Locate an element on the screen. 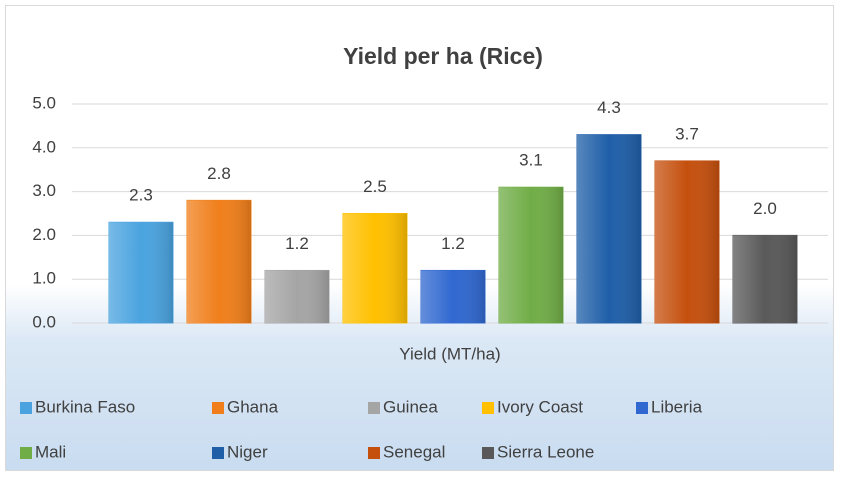  legend-label: Guinea is located at coordinates (410, 406).